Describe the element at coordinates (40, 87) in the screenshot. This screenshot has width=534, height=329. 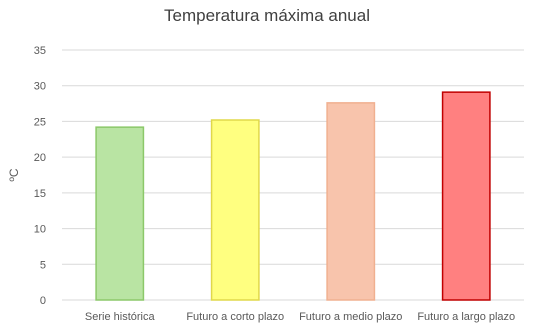
I see `y-tick-label: 30` at that location.